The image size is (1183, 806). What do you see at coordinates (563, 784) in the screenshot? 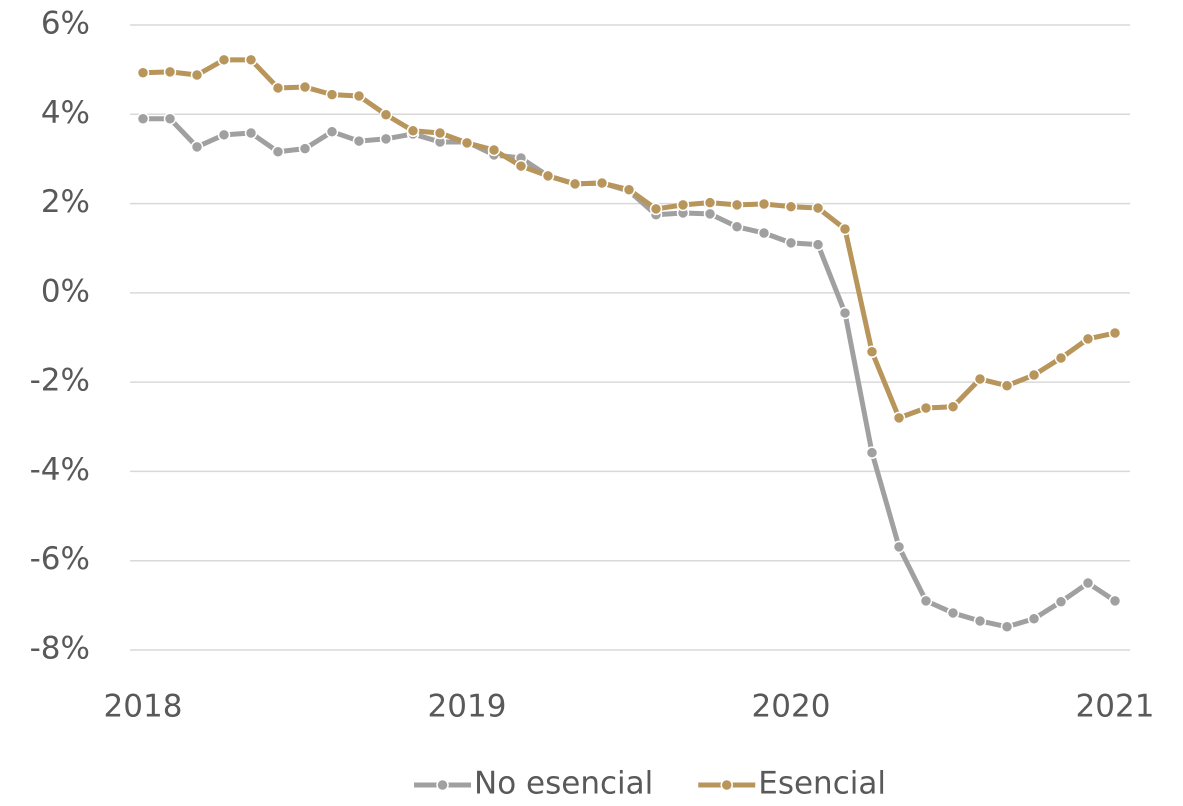
I see `legend-label: No esencial` at bounding box center [563, 784].